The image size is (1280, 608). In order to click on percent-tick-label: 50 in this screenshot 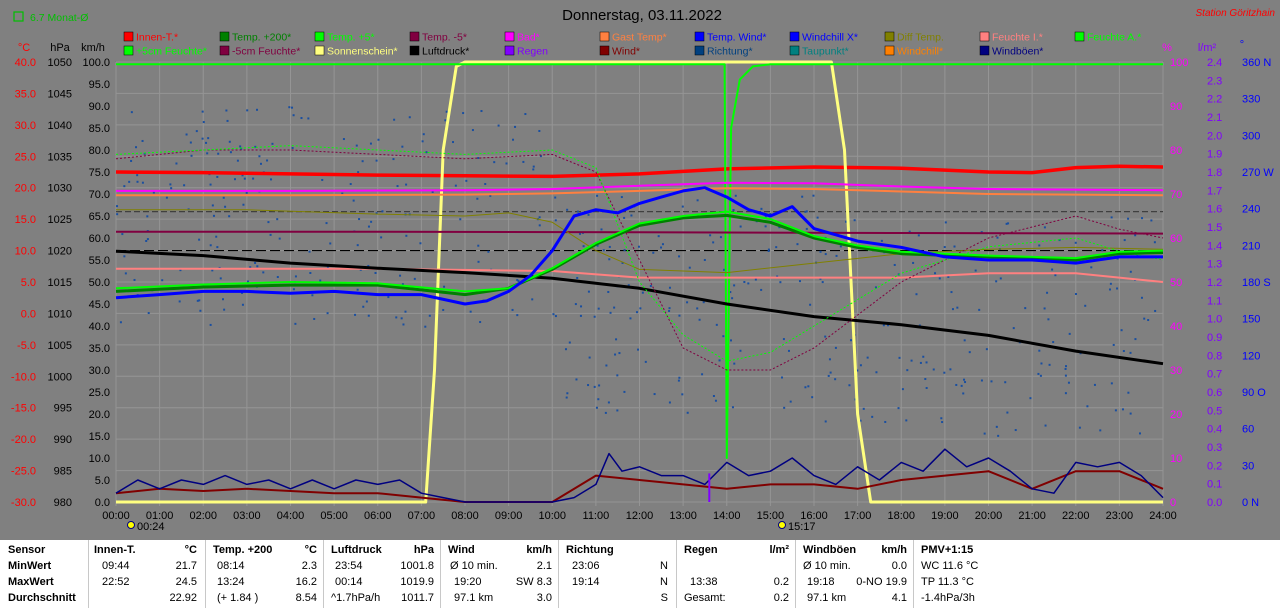, I will do `click(1176, 283)`.